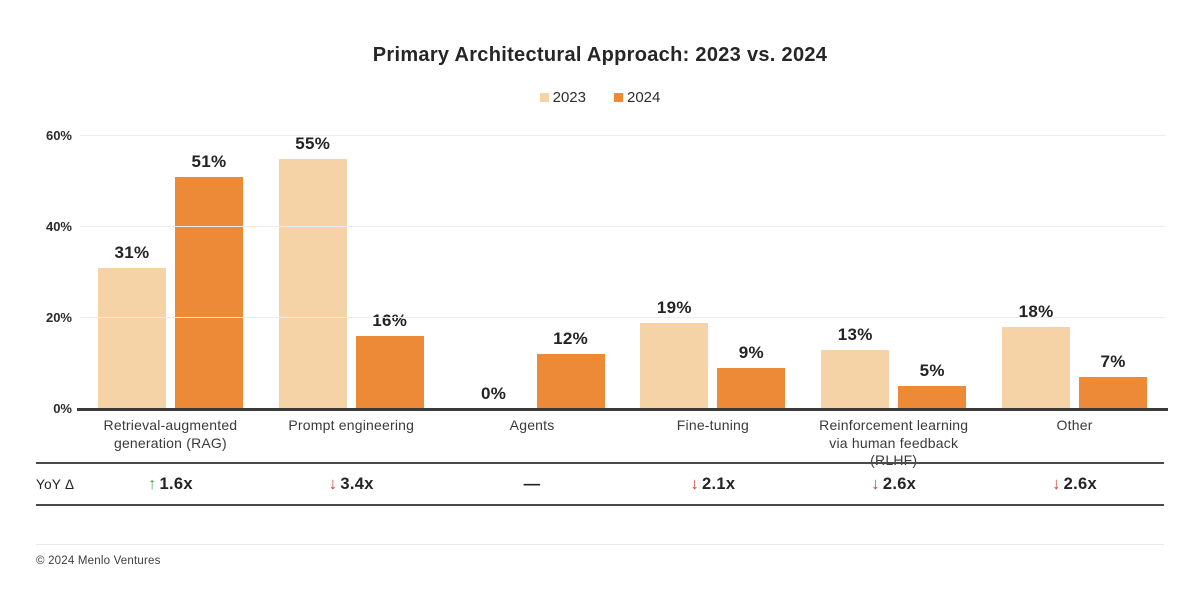 The height and width of the screenshot is (589, 1200). What do you see at coordinates (571, 339) in the screenshot?
I see `bar-value-label: 12%` at bounding box center [571, 339].